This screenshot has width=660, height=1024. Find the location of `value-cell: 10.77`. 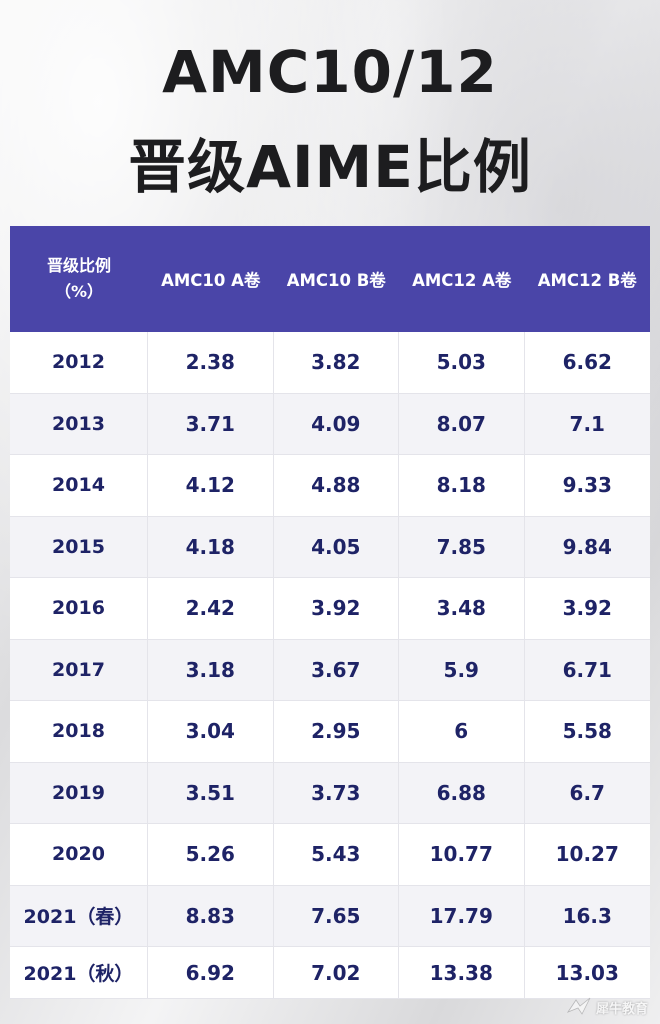

value-cell: 10.77 is located at coordinates (462, 855).